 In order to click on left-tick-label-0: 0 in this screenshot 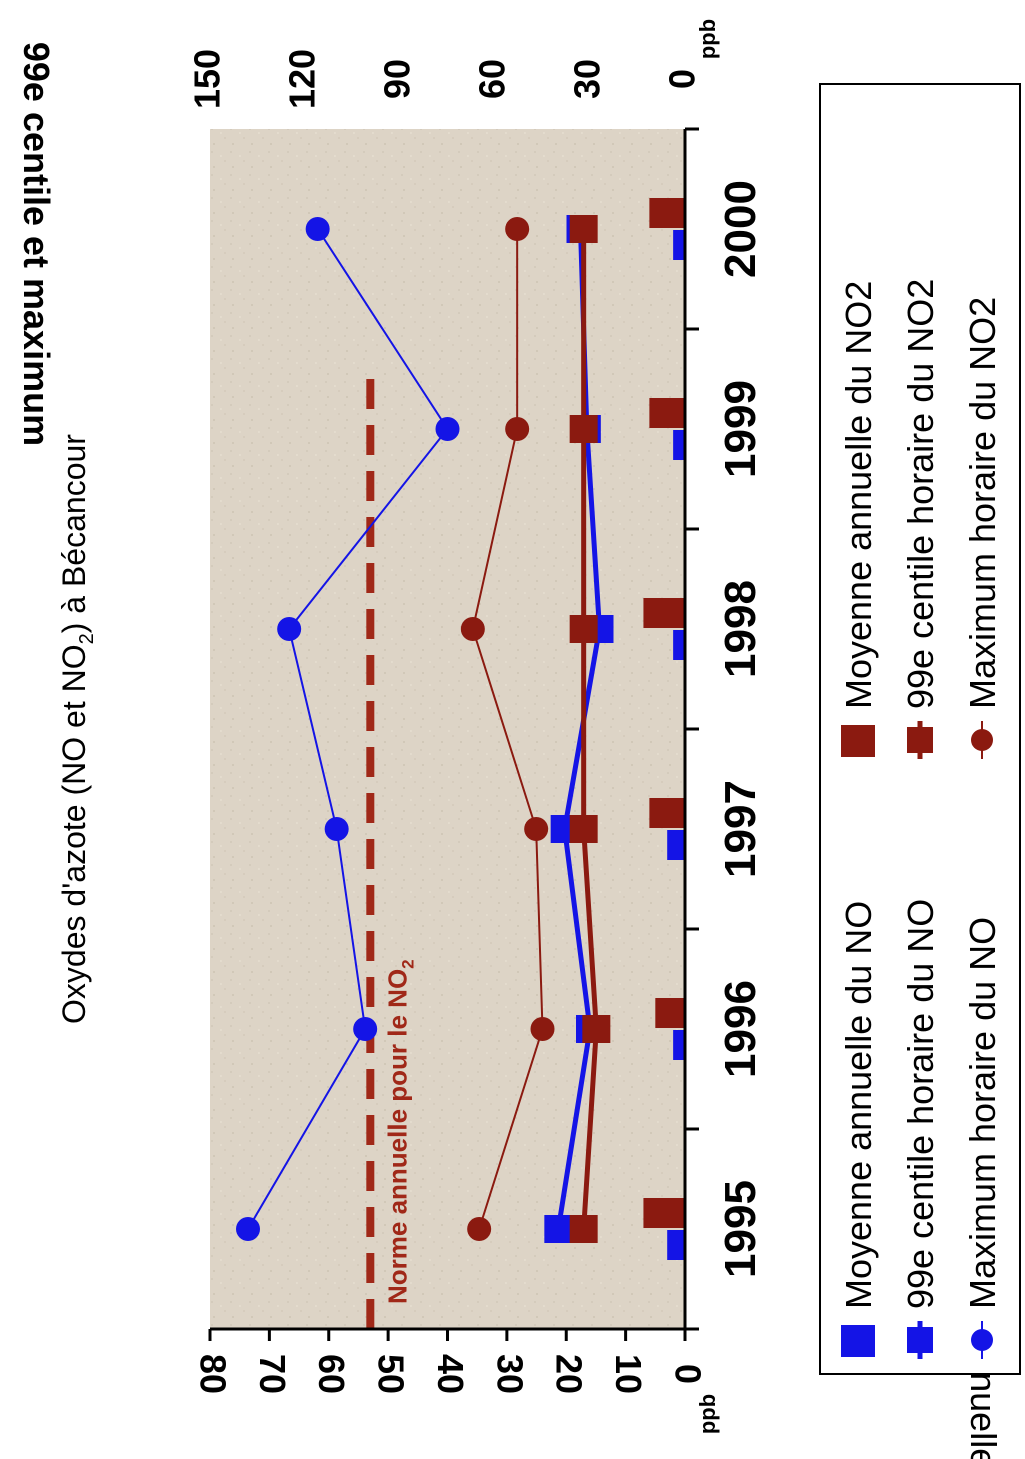, I will do `click(687, 1374)`.